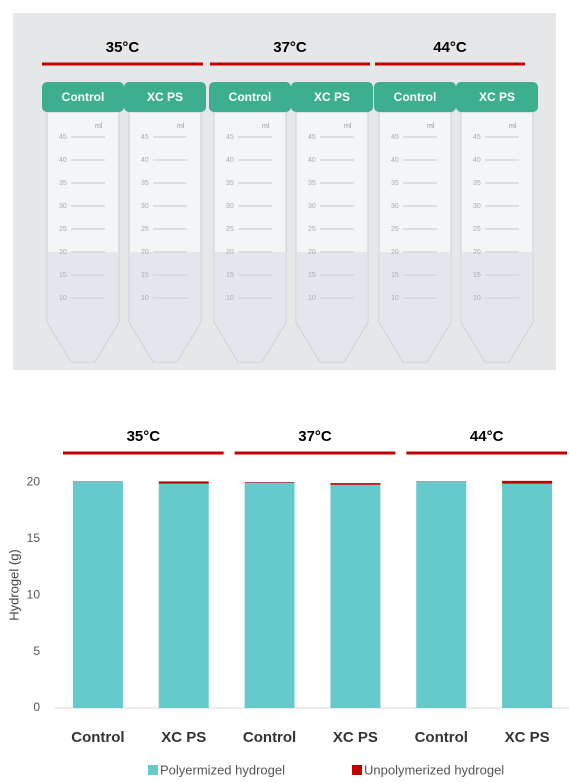 The image size is (569, 783). Describe the element at coordinates (13, 585) in the screenshot. I see `y-axis-label: Hydrogel (g)` at that location.